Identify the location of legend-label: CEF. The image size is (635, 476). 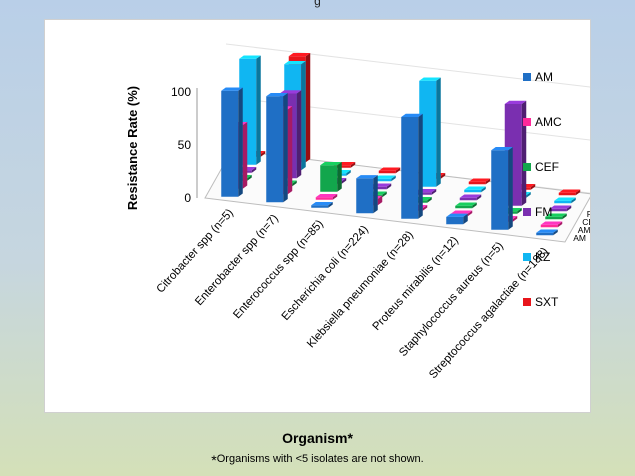
(547, 167).